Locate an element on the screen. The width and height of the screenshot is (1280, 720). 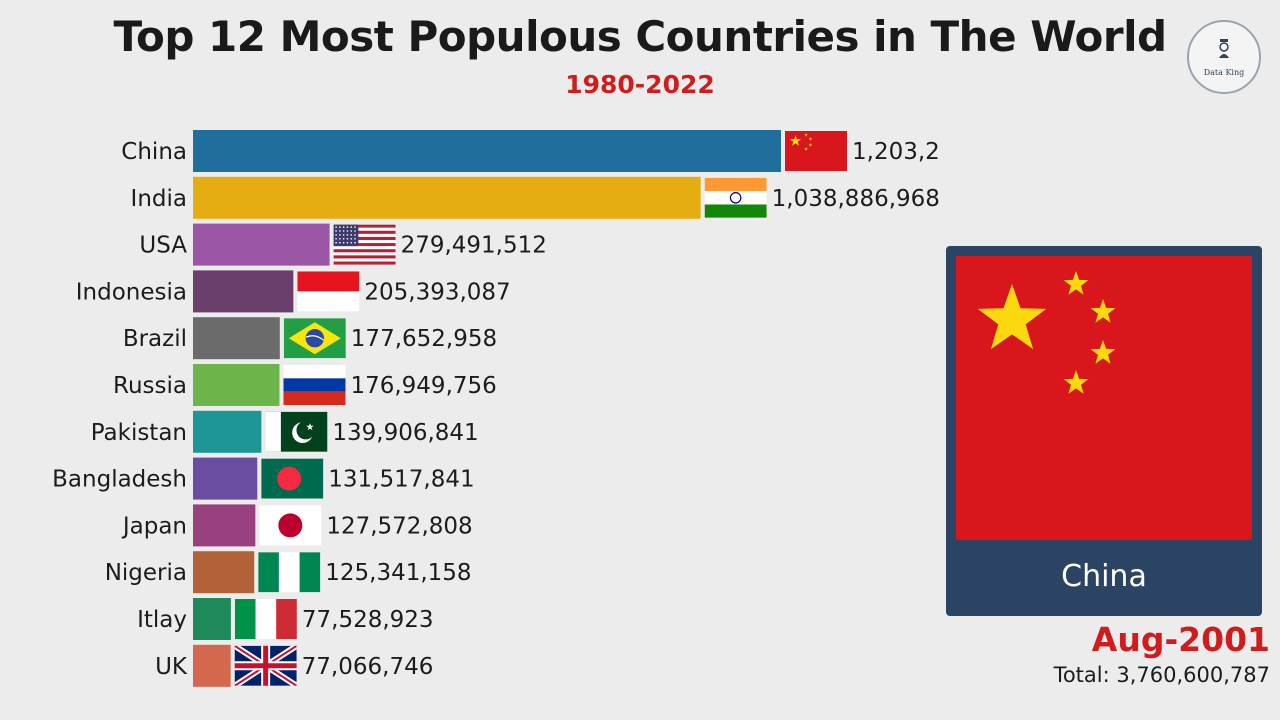
category-label-indonesia: Indonesia is located at coordinates (131, 292).